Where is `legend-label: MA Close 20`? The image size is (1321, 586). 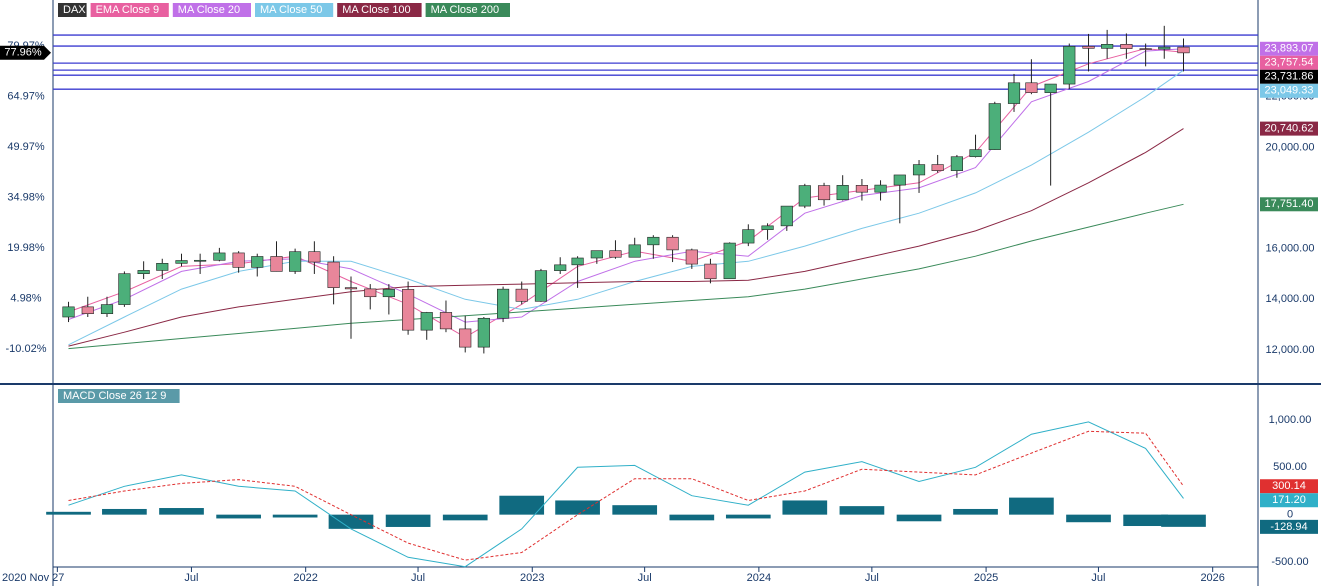 legend-label: MA Close 20 is located at coordinates (209, 10).